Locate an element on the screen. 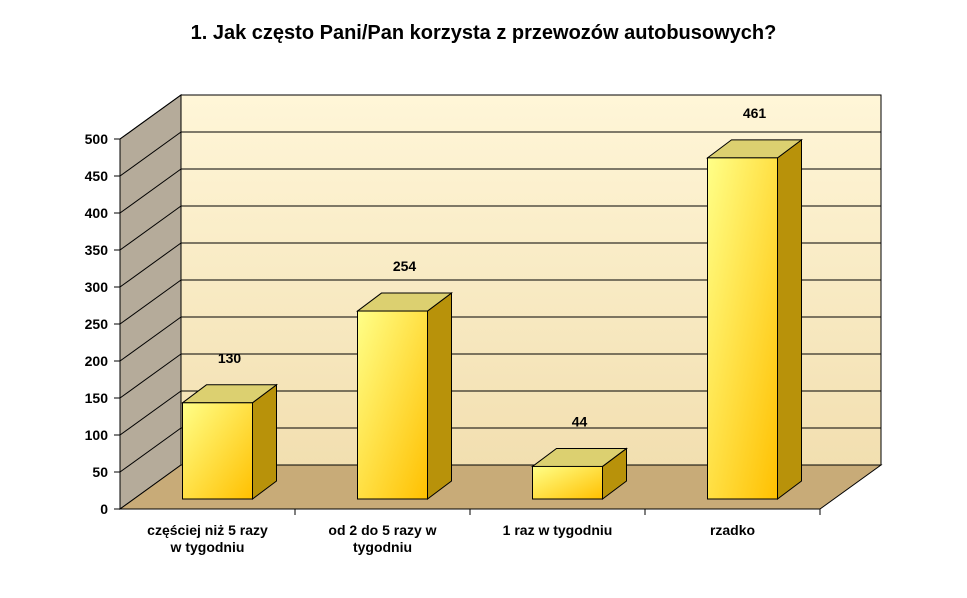  y-tick-label: 400 is located at coordinates (97, 213).